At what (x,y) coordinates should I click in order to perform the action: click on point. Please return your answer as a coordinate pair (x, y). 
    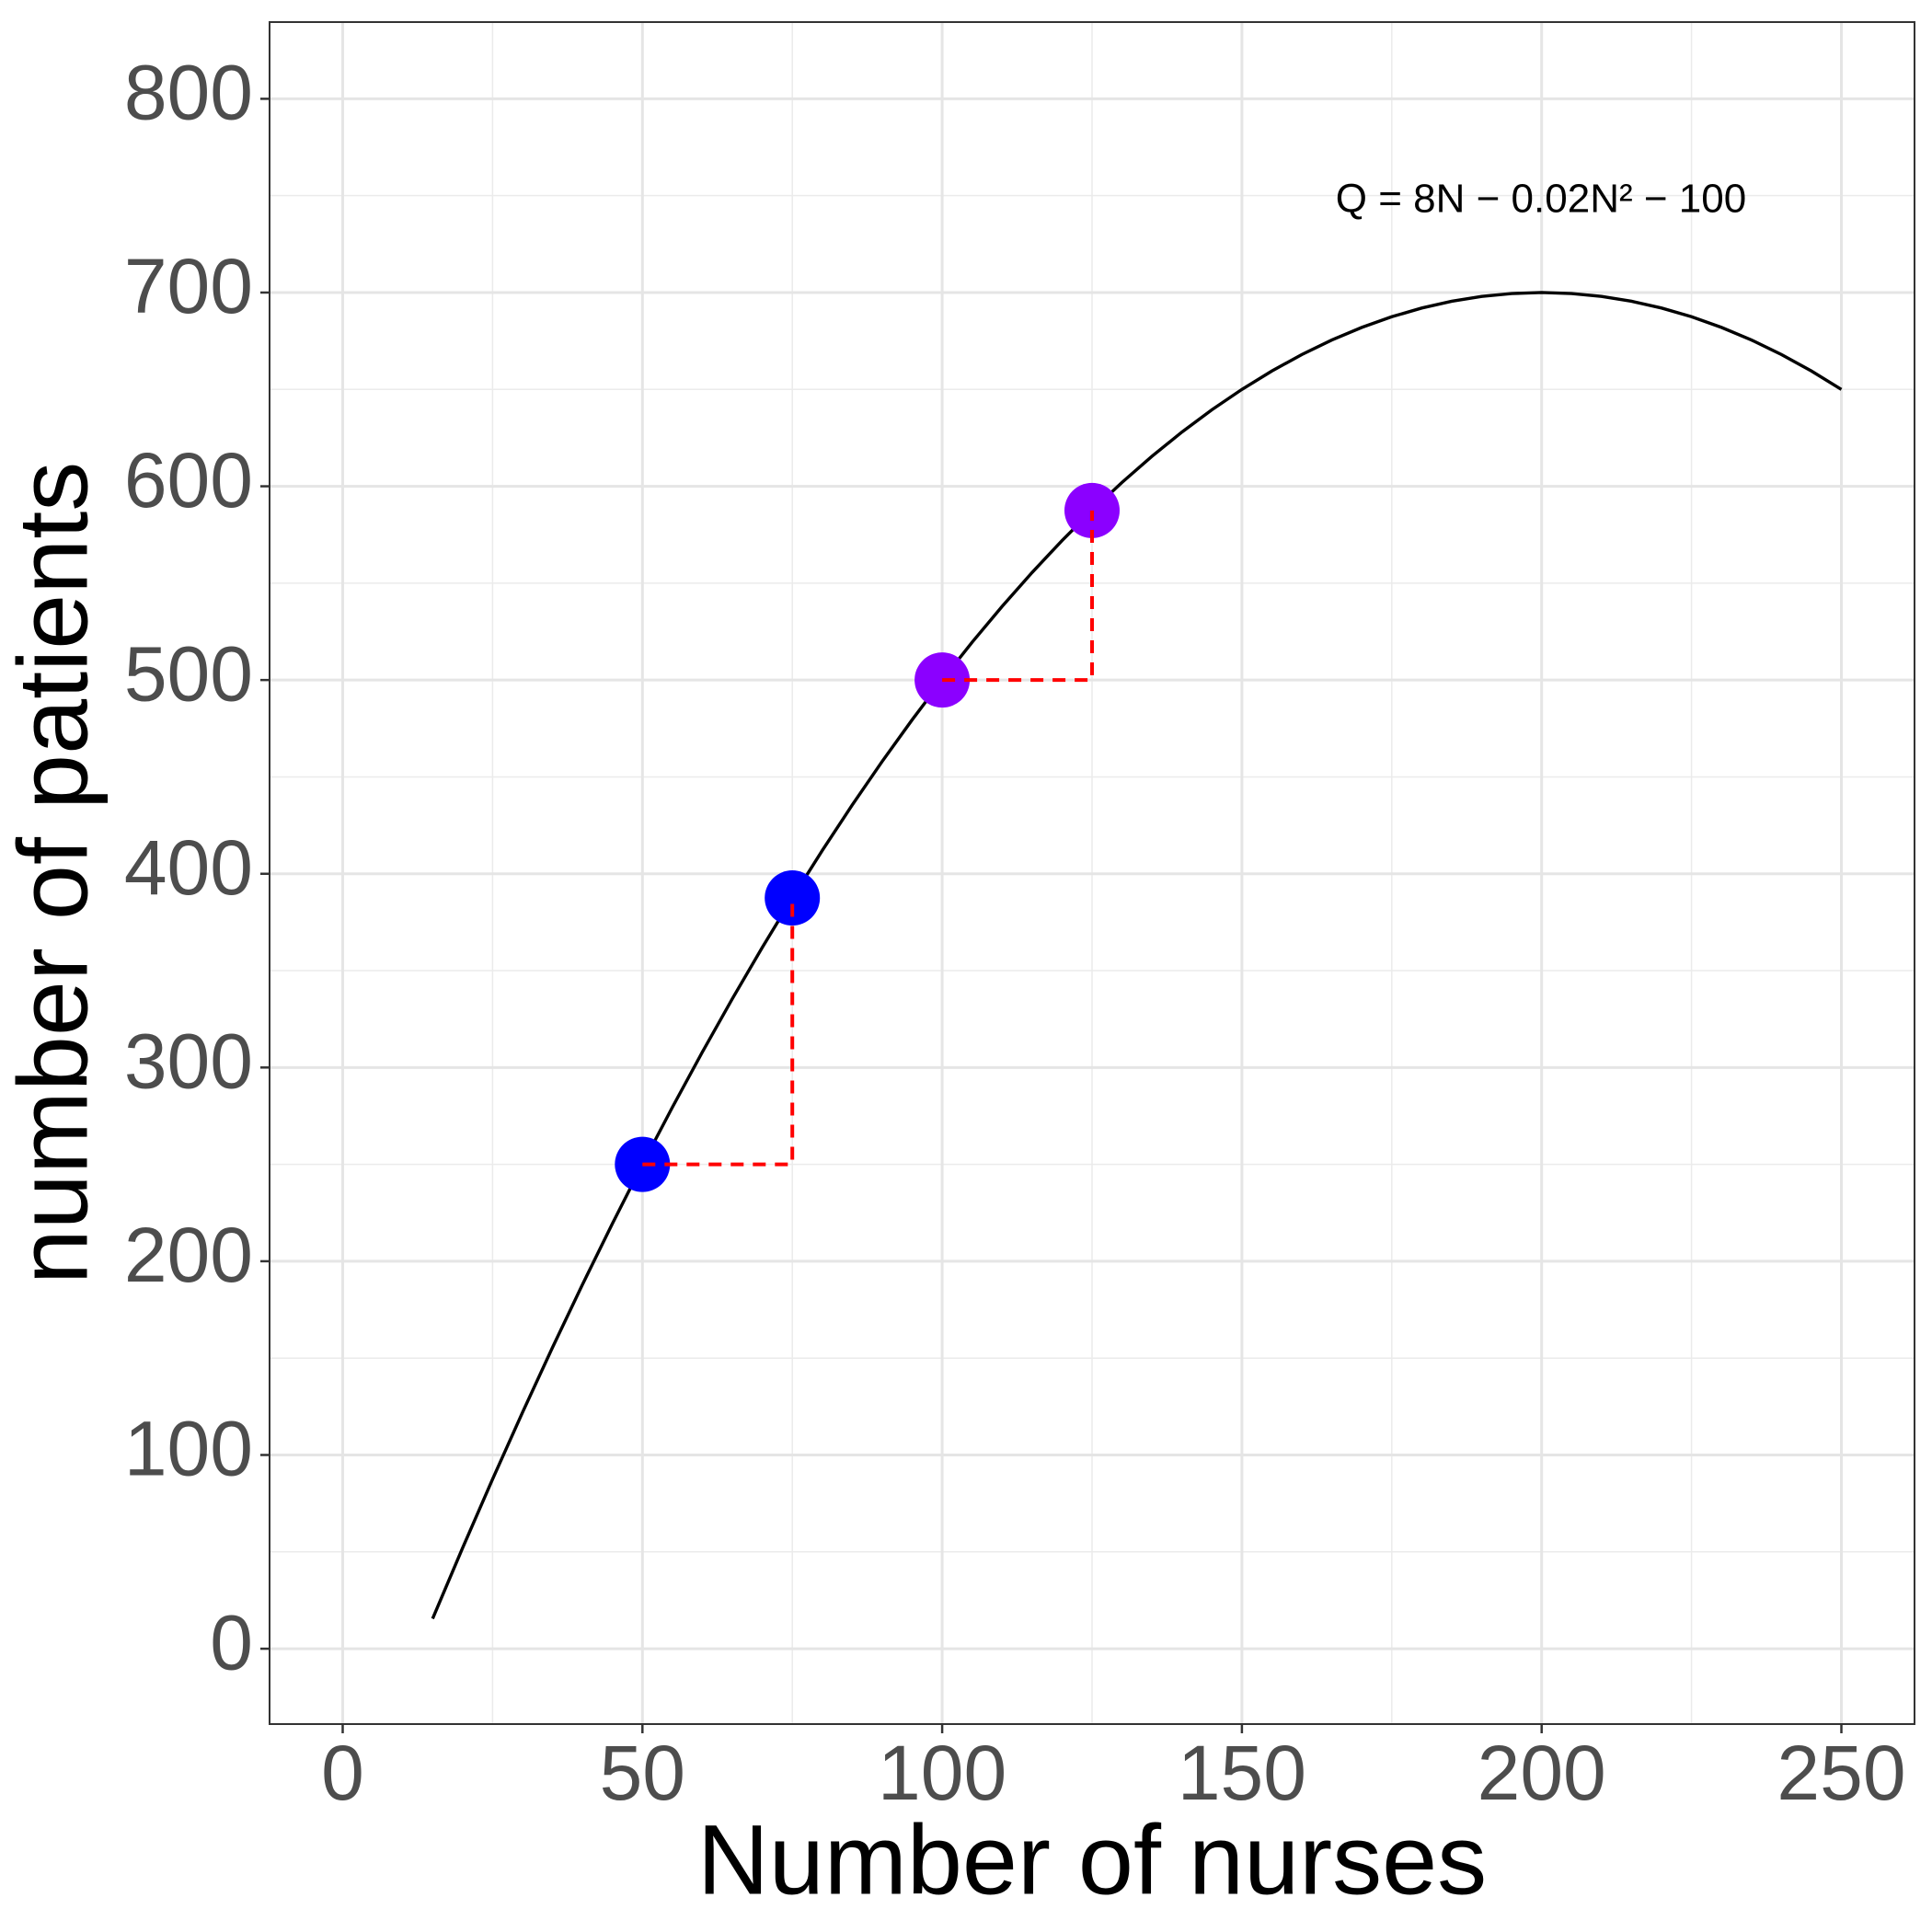
    Looking at the image, I should click on (793, 898).